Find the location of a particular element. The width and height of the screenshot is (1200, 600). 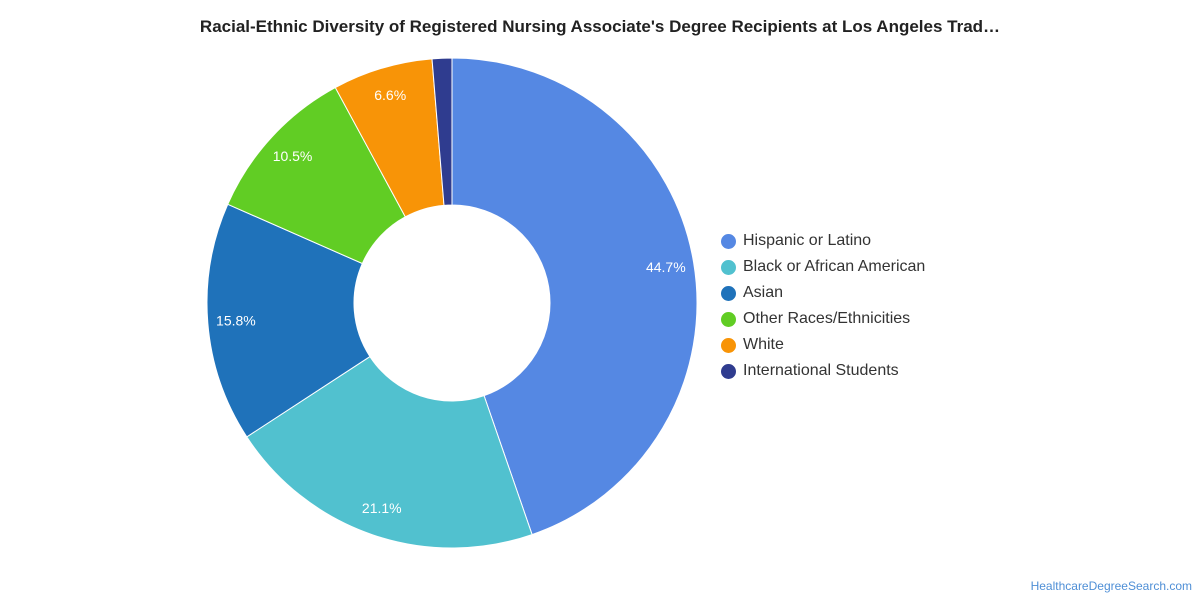

slice-label-asian: 15.8% is located at coordinates (236, 321).